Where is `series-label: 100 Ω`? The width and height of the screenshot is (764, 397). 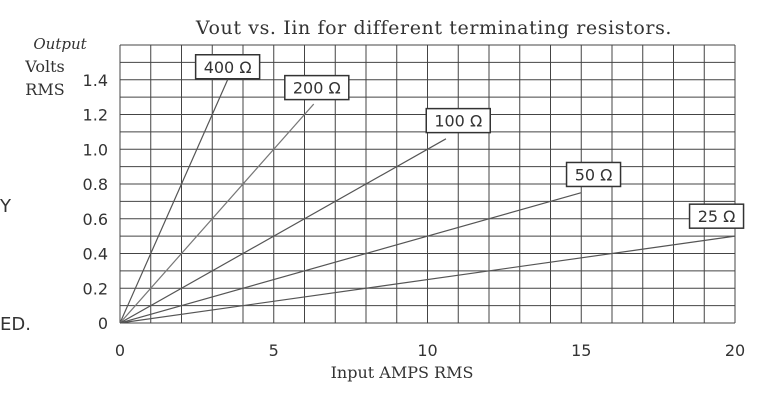
series-label: 100 Ω is located at coordinates (458, 120).